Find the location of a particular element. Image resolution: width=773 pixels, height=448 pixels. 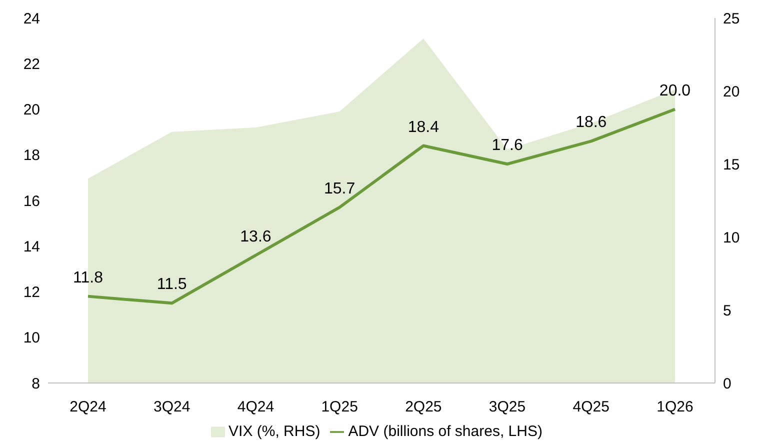

y-tick-label: 8 is located at coordinates (36, 383).